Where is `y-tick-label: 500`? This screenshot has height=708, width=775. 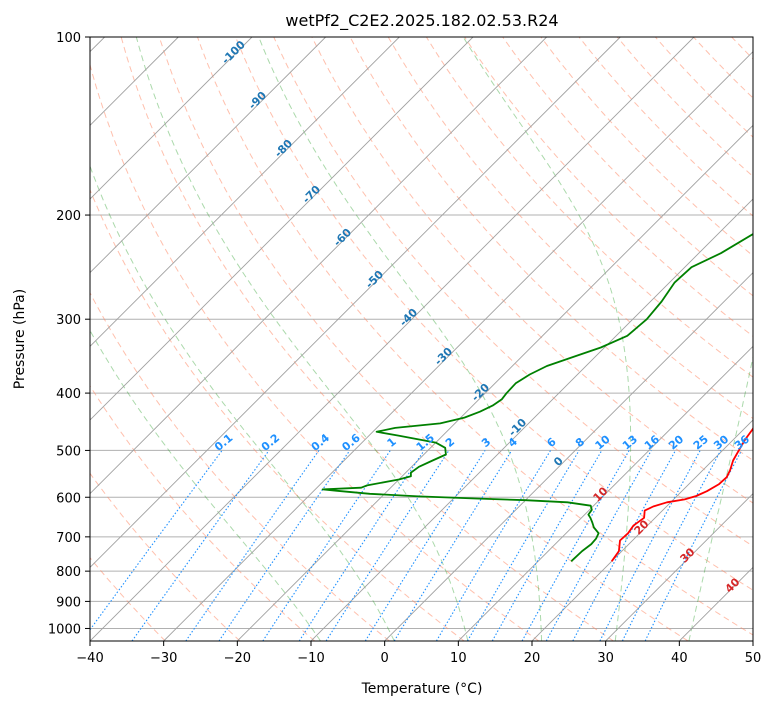 y-tick-label: 500 is located at coordinates (68, 451).